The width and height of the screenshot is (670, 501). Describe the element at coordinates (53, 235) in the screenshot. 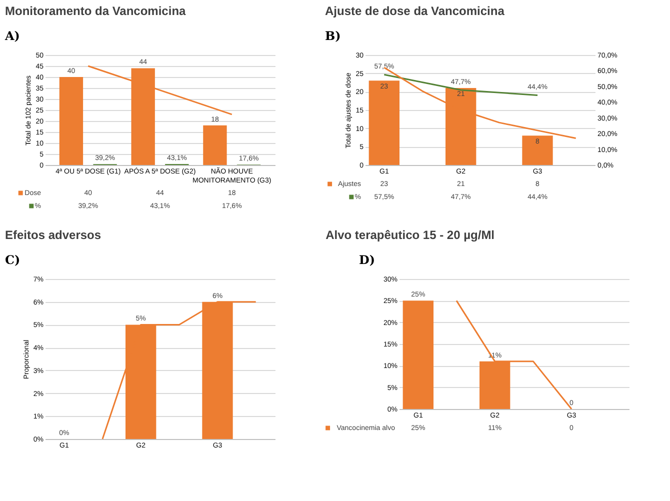

I see `chart-title: Efeitos adversos` at that location.